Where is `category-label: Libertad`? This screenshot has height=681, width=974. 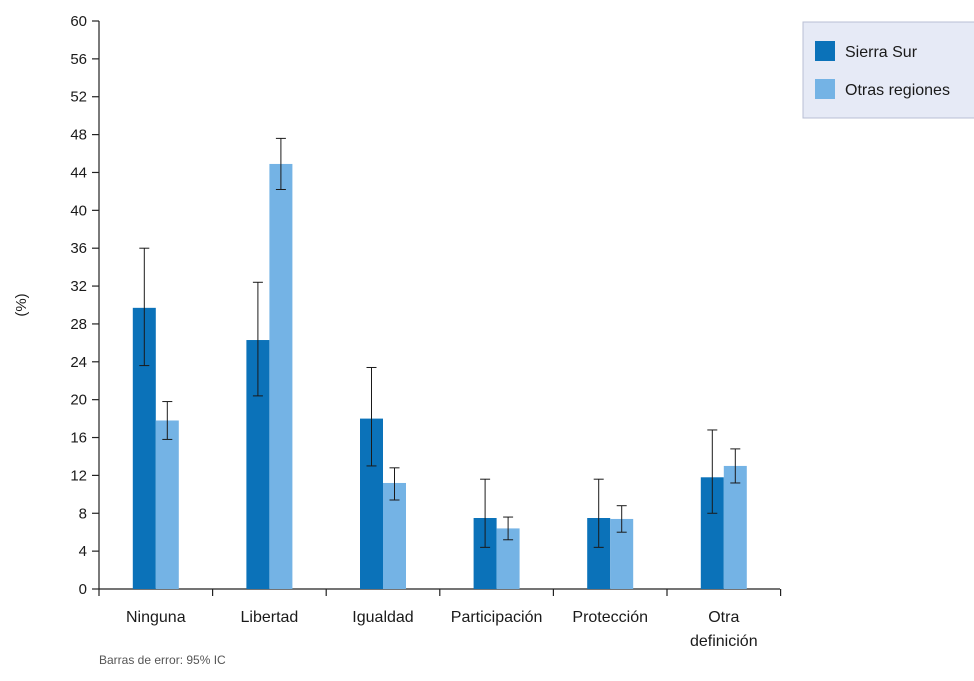 category-label: Libertad is located at coordinates (269, 617).